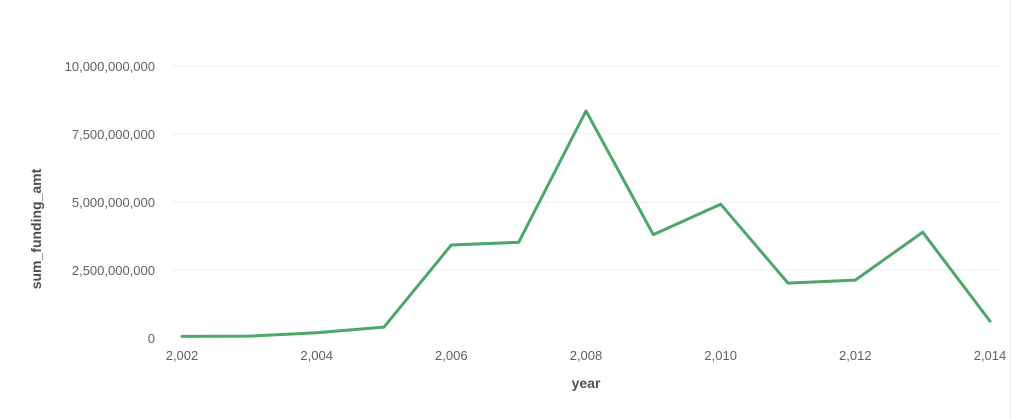 This screenshot has width=1011, height=419. I want to click on x-axis-ticks: 2,002 2,004 2,006 2,008 2,010 2,012 2,014, so click(586, 355).